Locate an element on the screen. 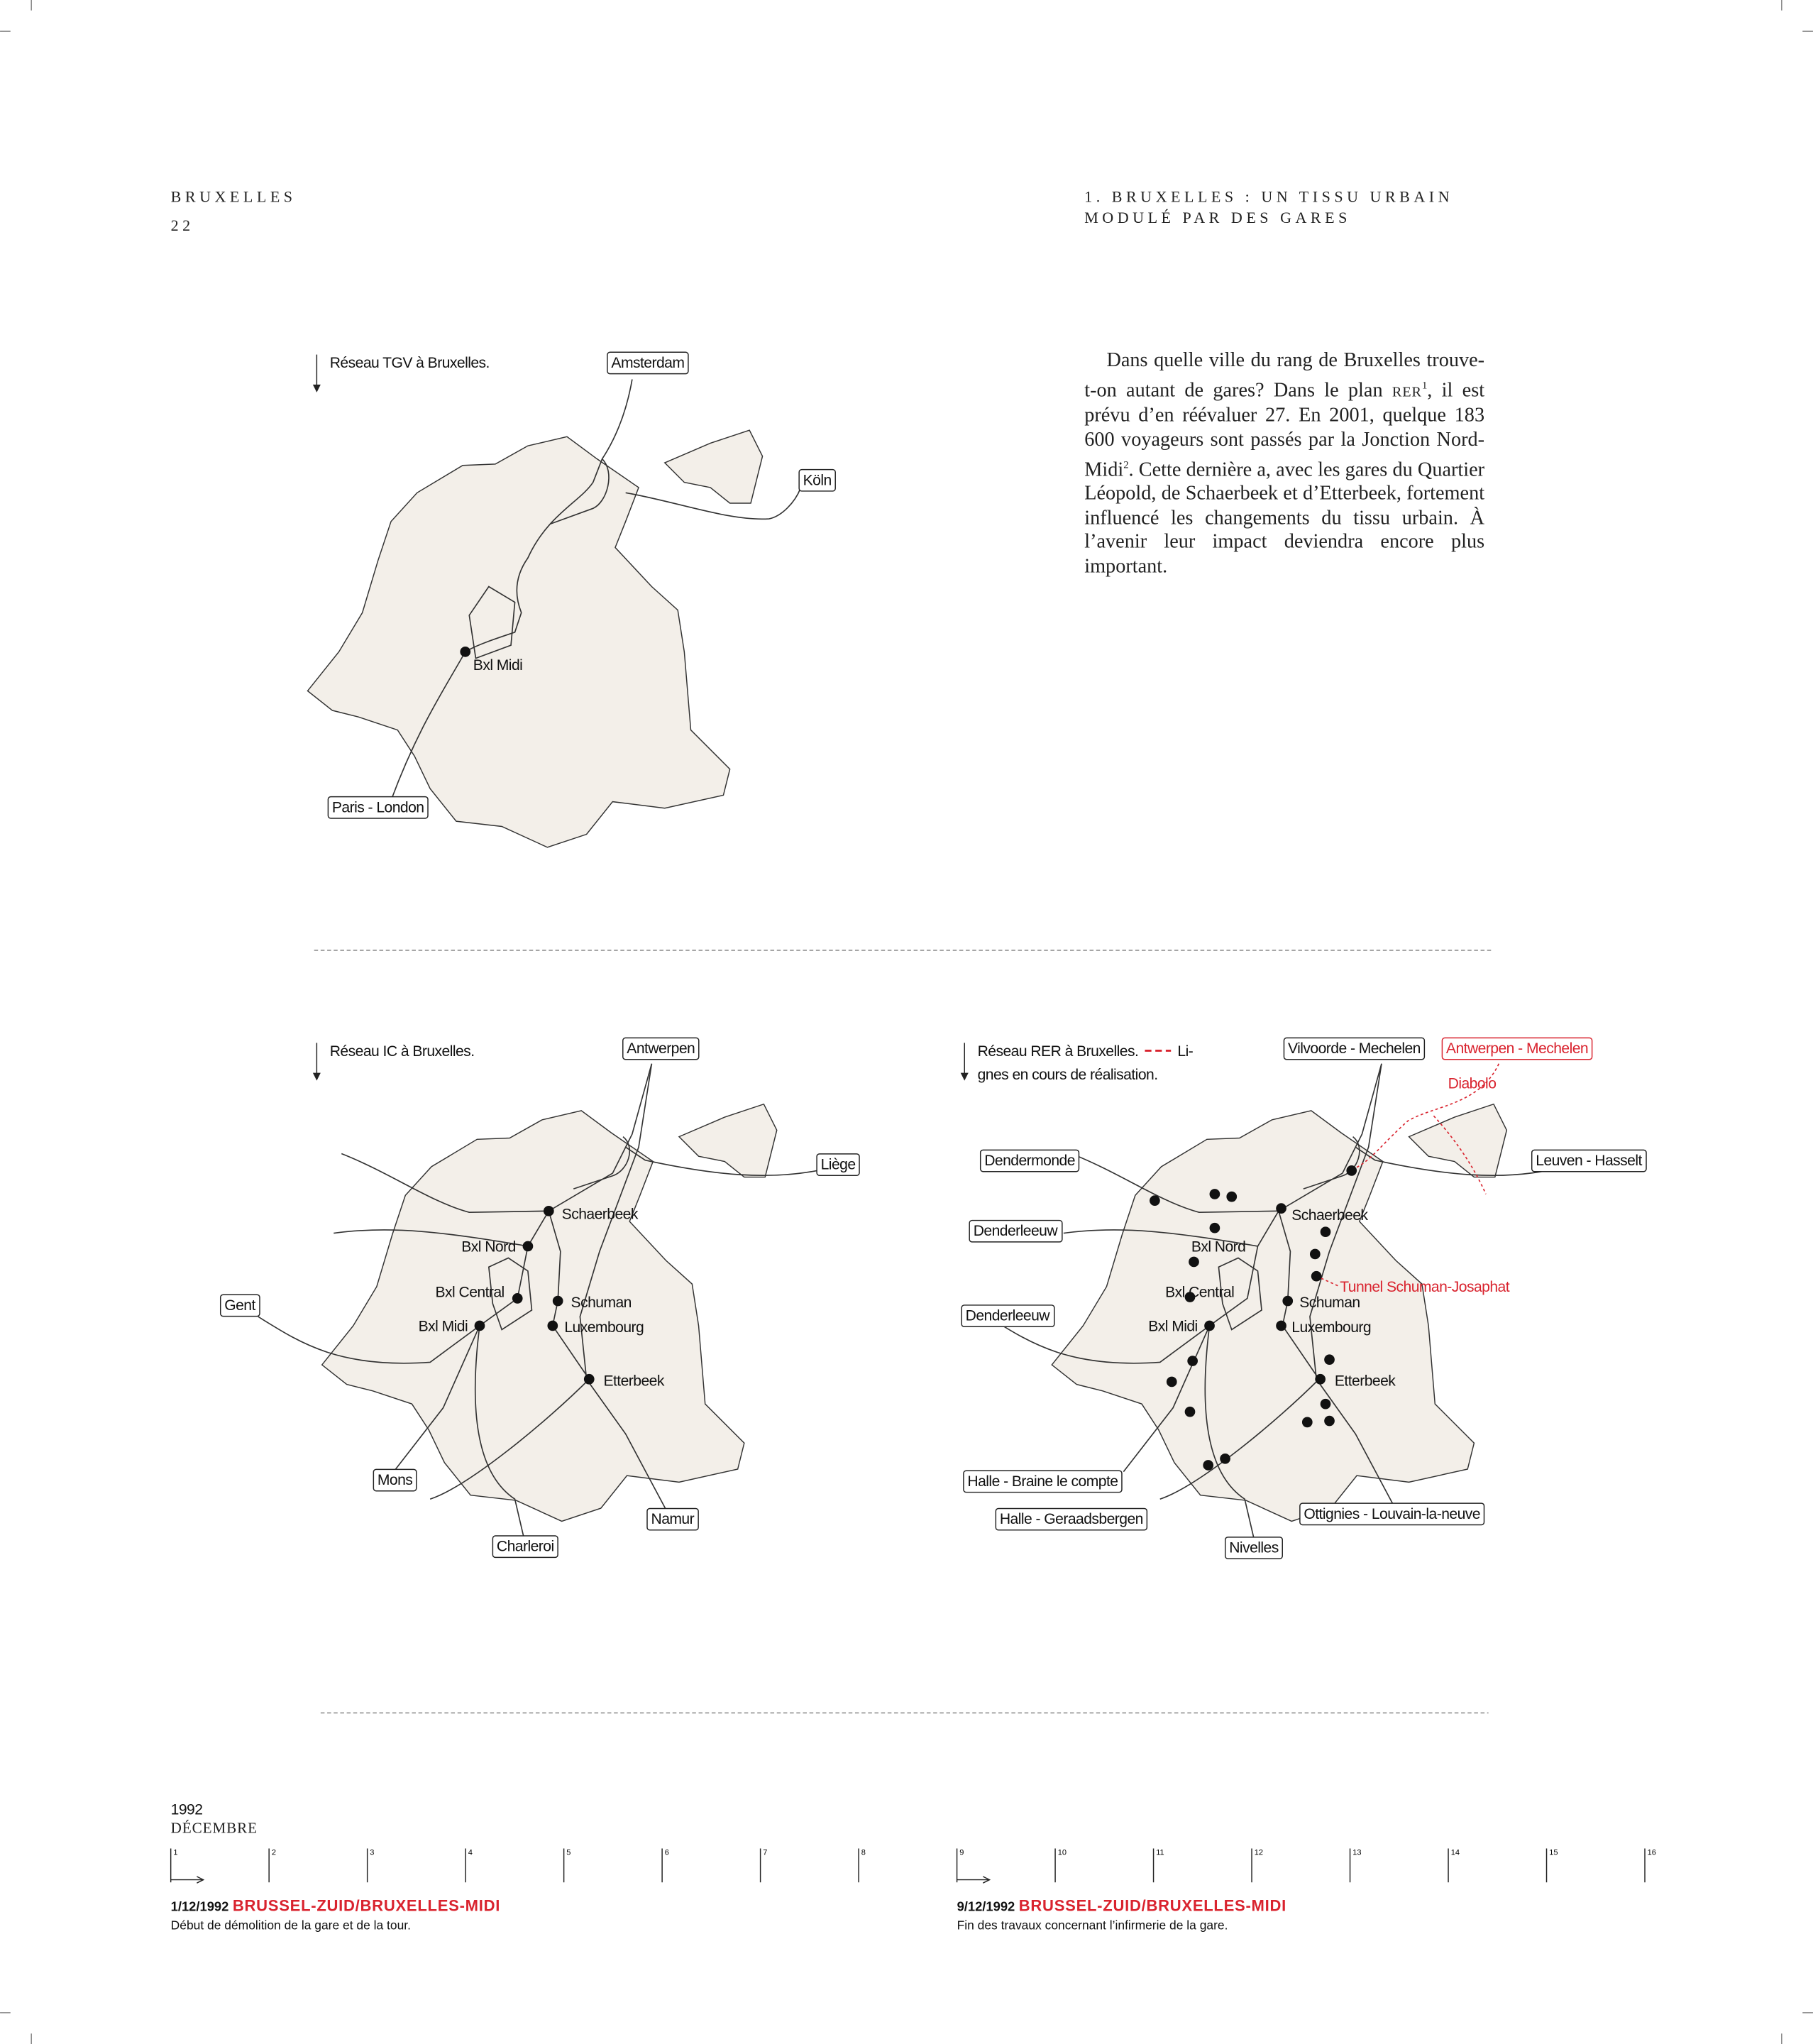 The width and height of the screenshot is (1813, 2044). destination-label: Paris - London is located at coordinates (378, 807).